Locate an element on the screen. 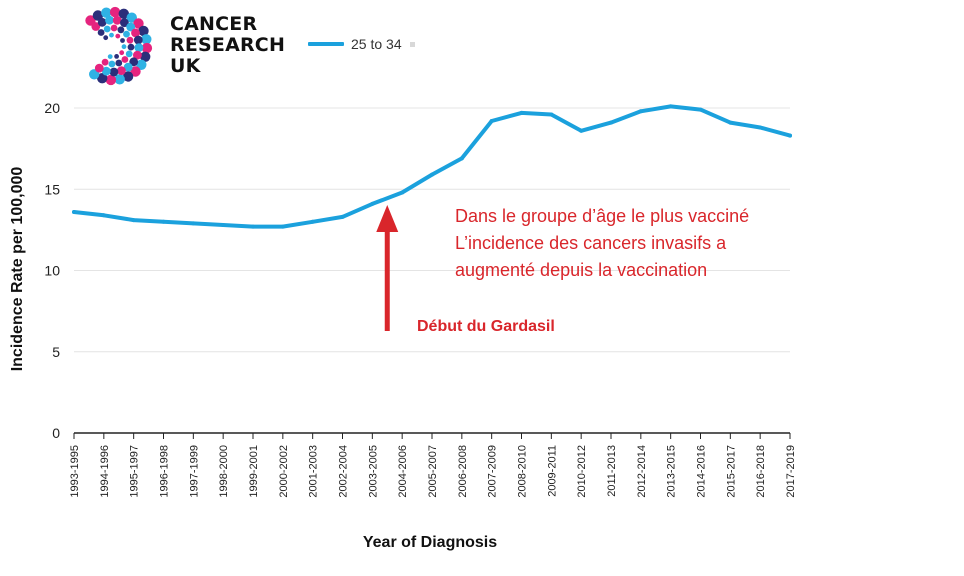 The height and width of the screenshot is (576, 964). x-tick-label: 2000-2002 is located at coordinates (284, 471).